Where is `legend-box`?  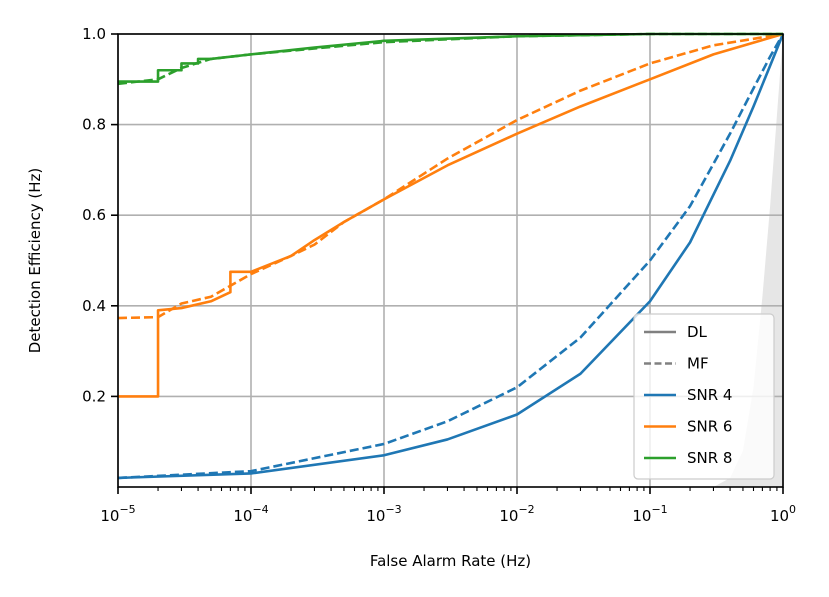
legend-box is located at coordinates (704, 396).